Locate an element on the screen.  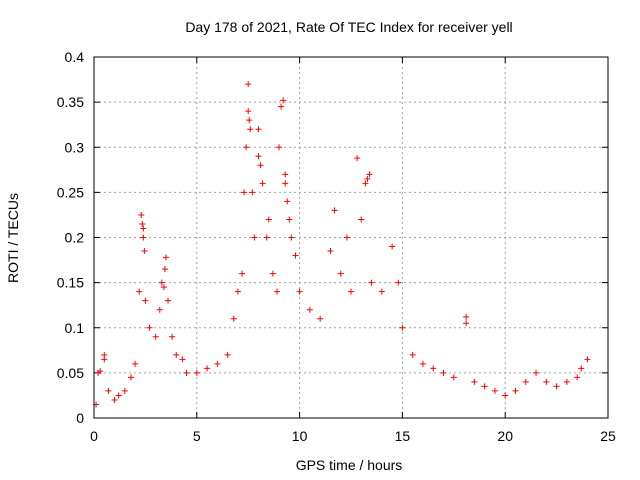
x-tick-label: 25 is located at coordinates (608, 436).